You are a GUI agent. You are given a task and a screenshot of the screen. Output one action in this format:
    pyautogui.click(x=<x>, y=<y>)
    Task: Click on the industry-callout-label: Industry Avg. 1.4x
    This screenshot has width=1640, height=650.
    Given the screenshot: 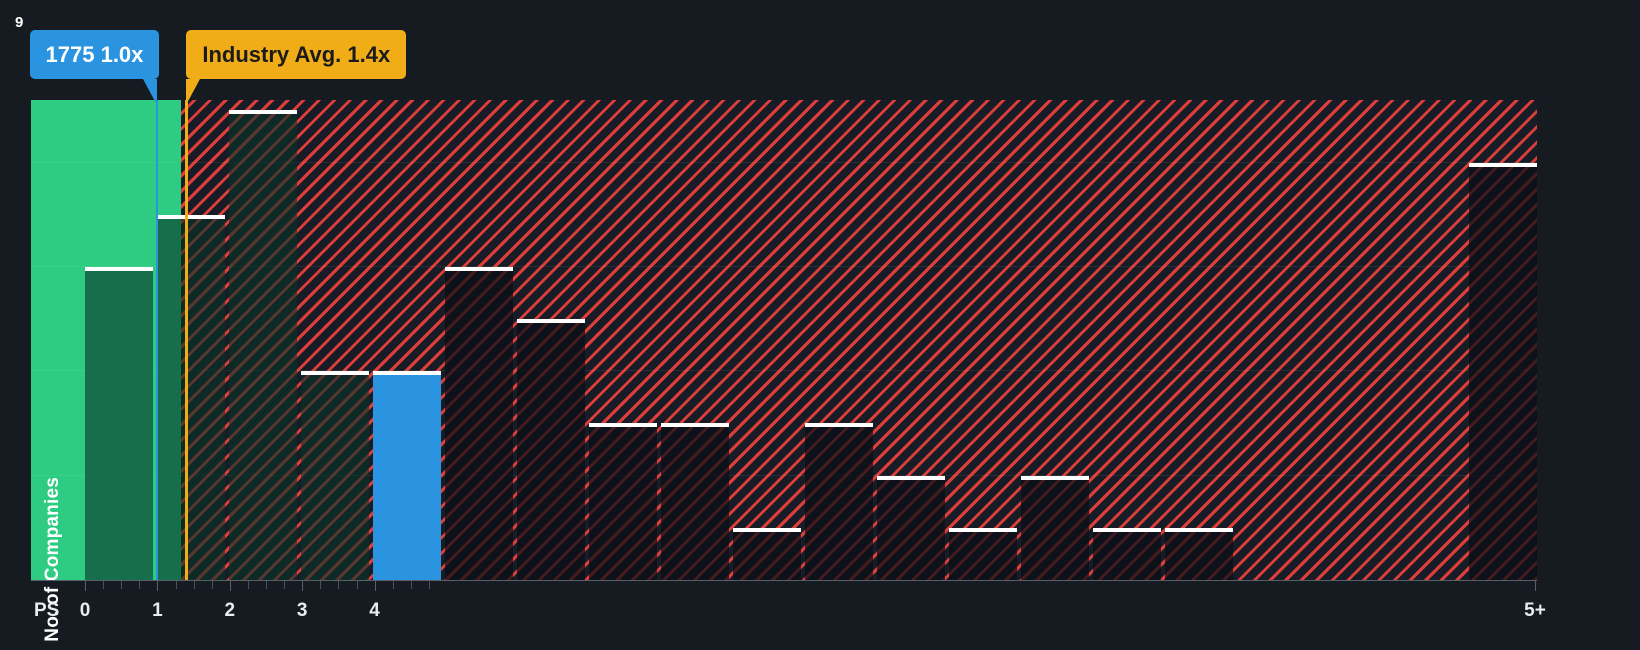 What is the action you would take?
    pyautogui.click(x=296, y=54)
    